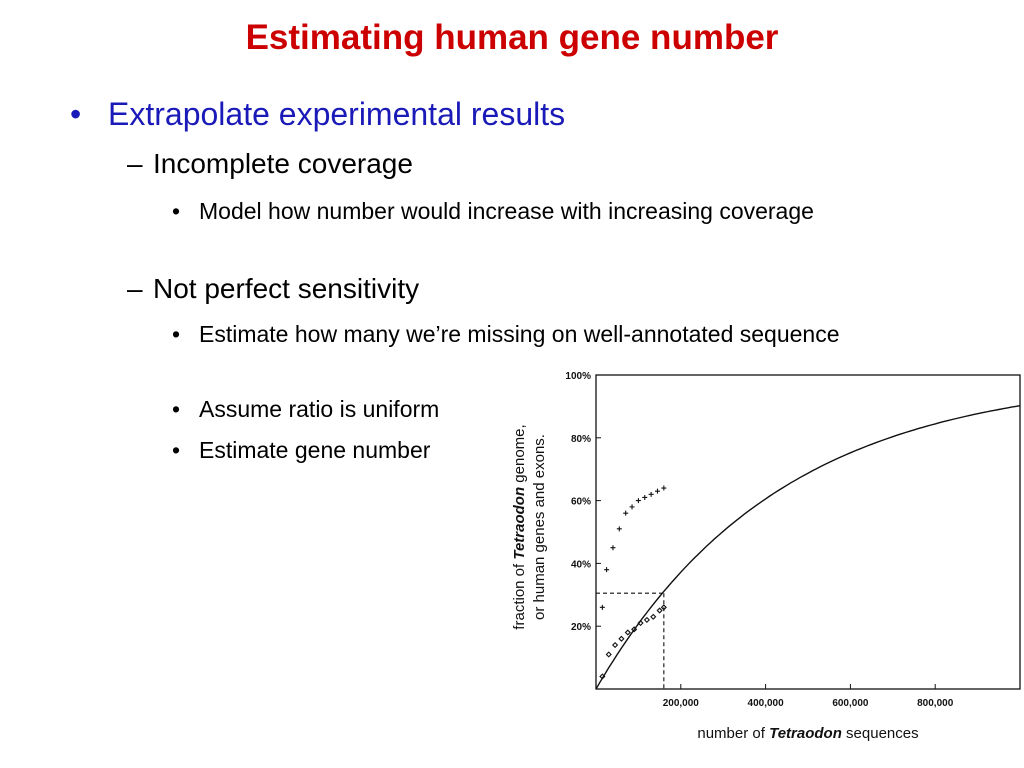 This screenshot has width=1024, height=768. What do you see at coordinates (581, 627) in the screenshot?
I see `y-tick-label: 20%` at bounding box center [581, 627].